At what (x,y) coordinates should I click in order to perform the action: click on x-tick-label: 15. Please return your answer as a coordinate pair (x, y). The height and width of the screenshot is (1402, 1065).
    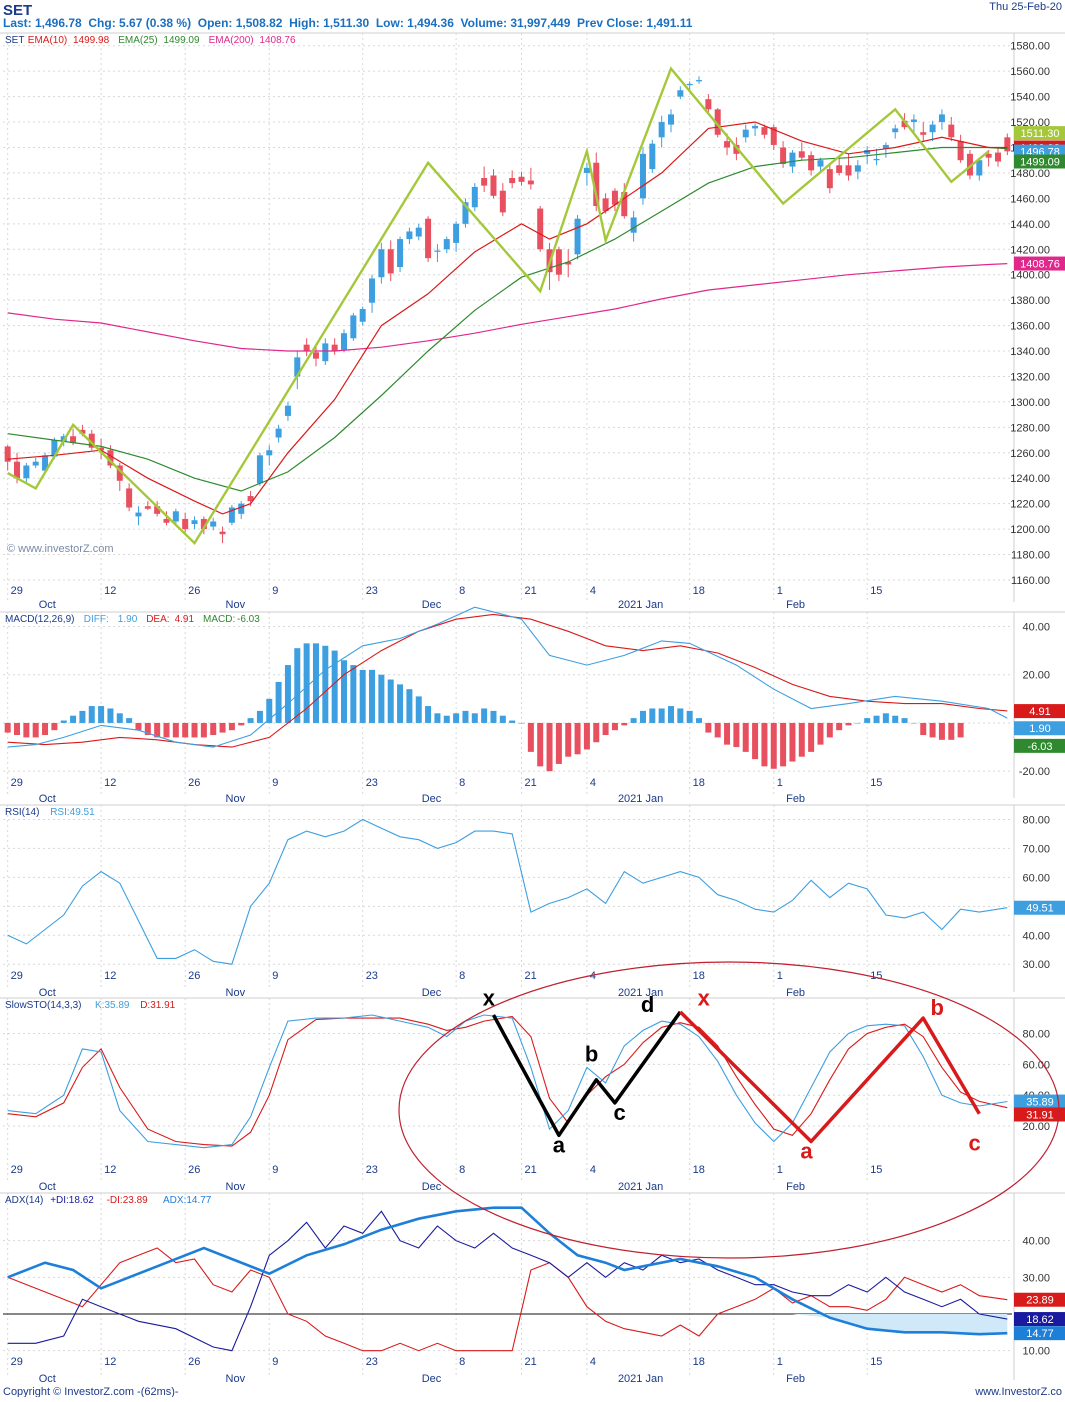
    Looking at the image, I should click on (876, 1170).